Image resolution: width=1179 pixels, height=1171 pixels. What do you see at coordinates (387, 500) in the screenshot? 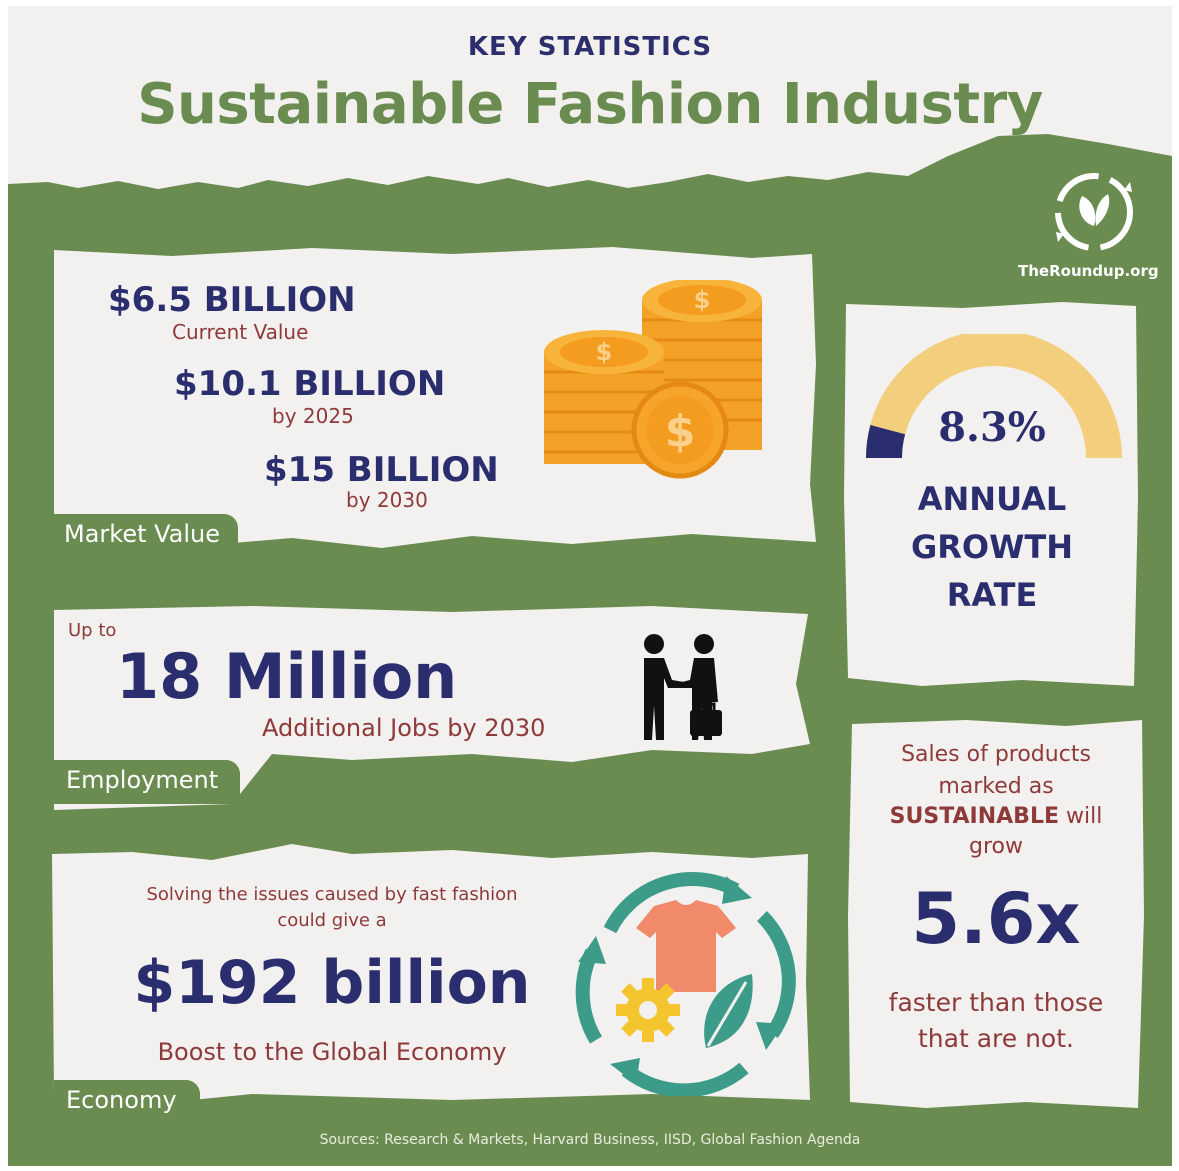
I see `value-2030-label: by 2030` at bounding box center [387, 500].